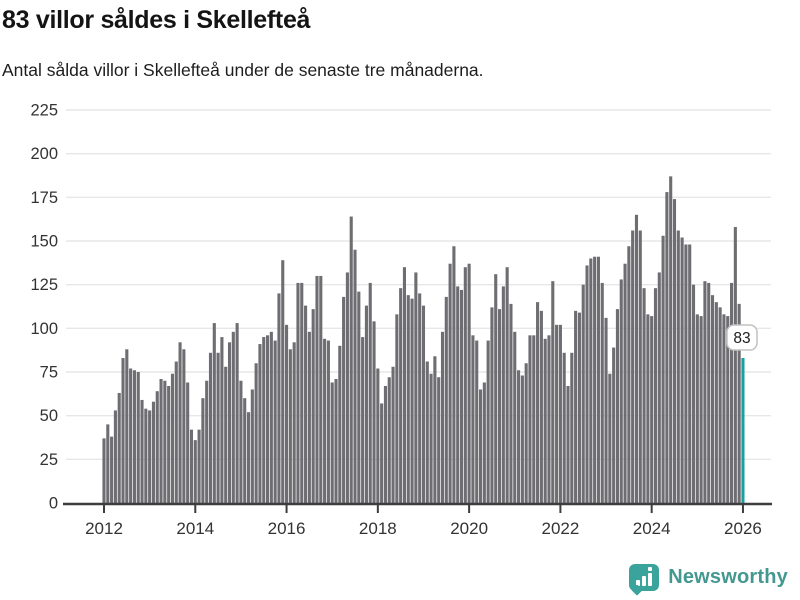 This screenshot has height=600, width=800. Describe the element at coordinates (638, 583) in the screenshot. I see `logo-bar-small` at that location.